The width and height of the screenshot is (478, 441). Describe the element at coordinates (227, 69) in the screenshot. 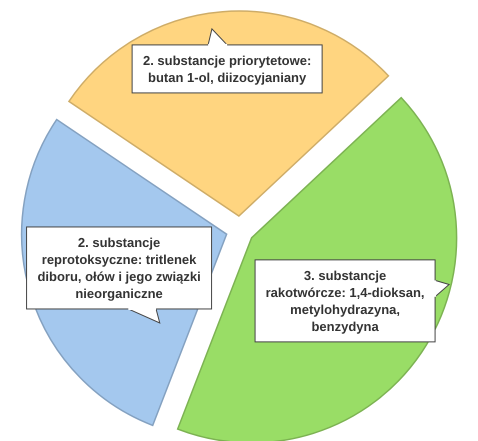

I see `slice-label: 2. substancje priorytetowe: butan 1-ol, diizocyjaniany` at that location.